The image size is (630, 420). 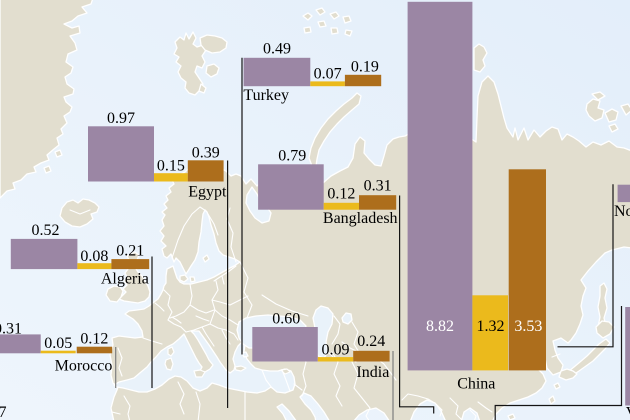 I want to click on svg-text: Egypt, so click(x=207, y=192).